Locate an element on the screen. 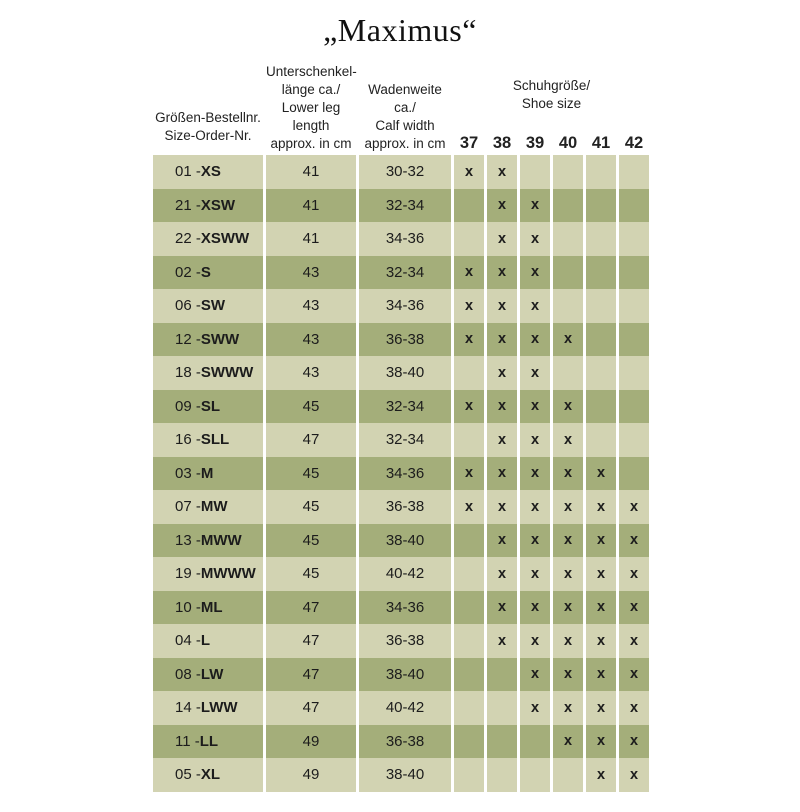  leg-length-cell: 47 is located at coordinates (311, 607).